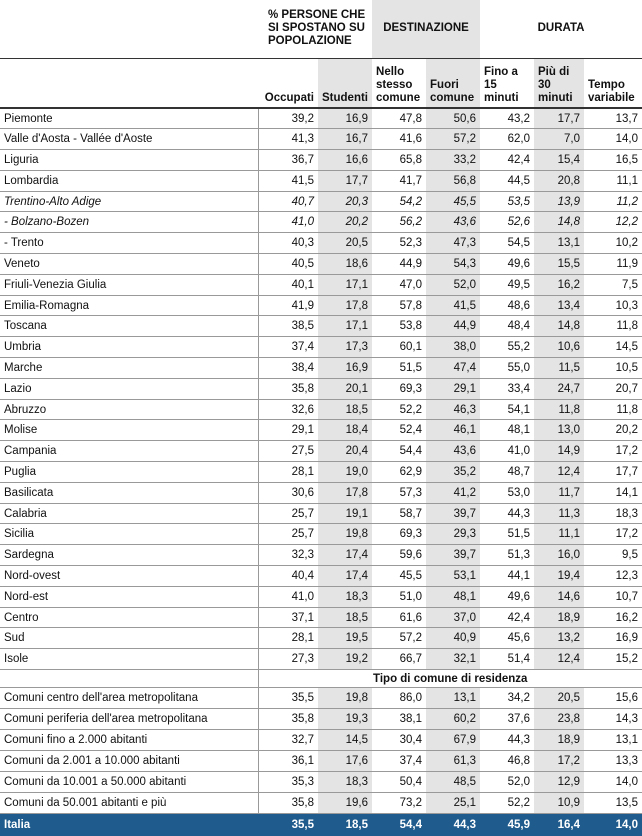  Describe the element at coordinates (129, 285) in the screenshot. I see `row-label: Friuli-Venezia Giulia` at that location.